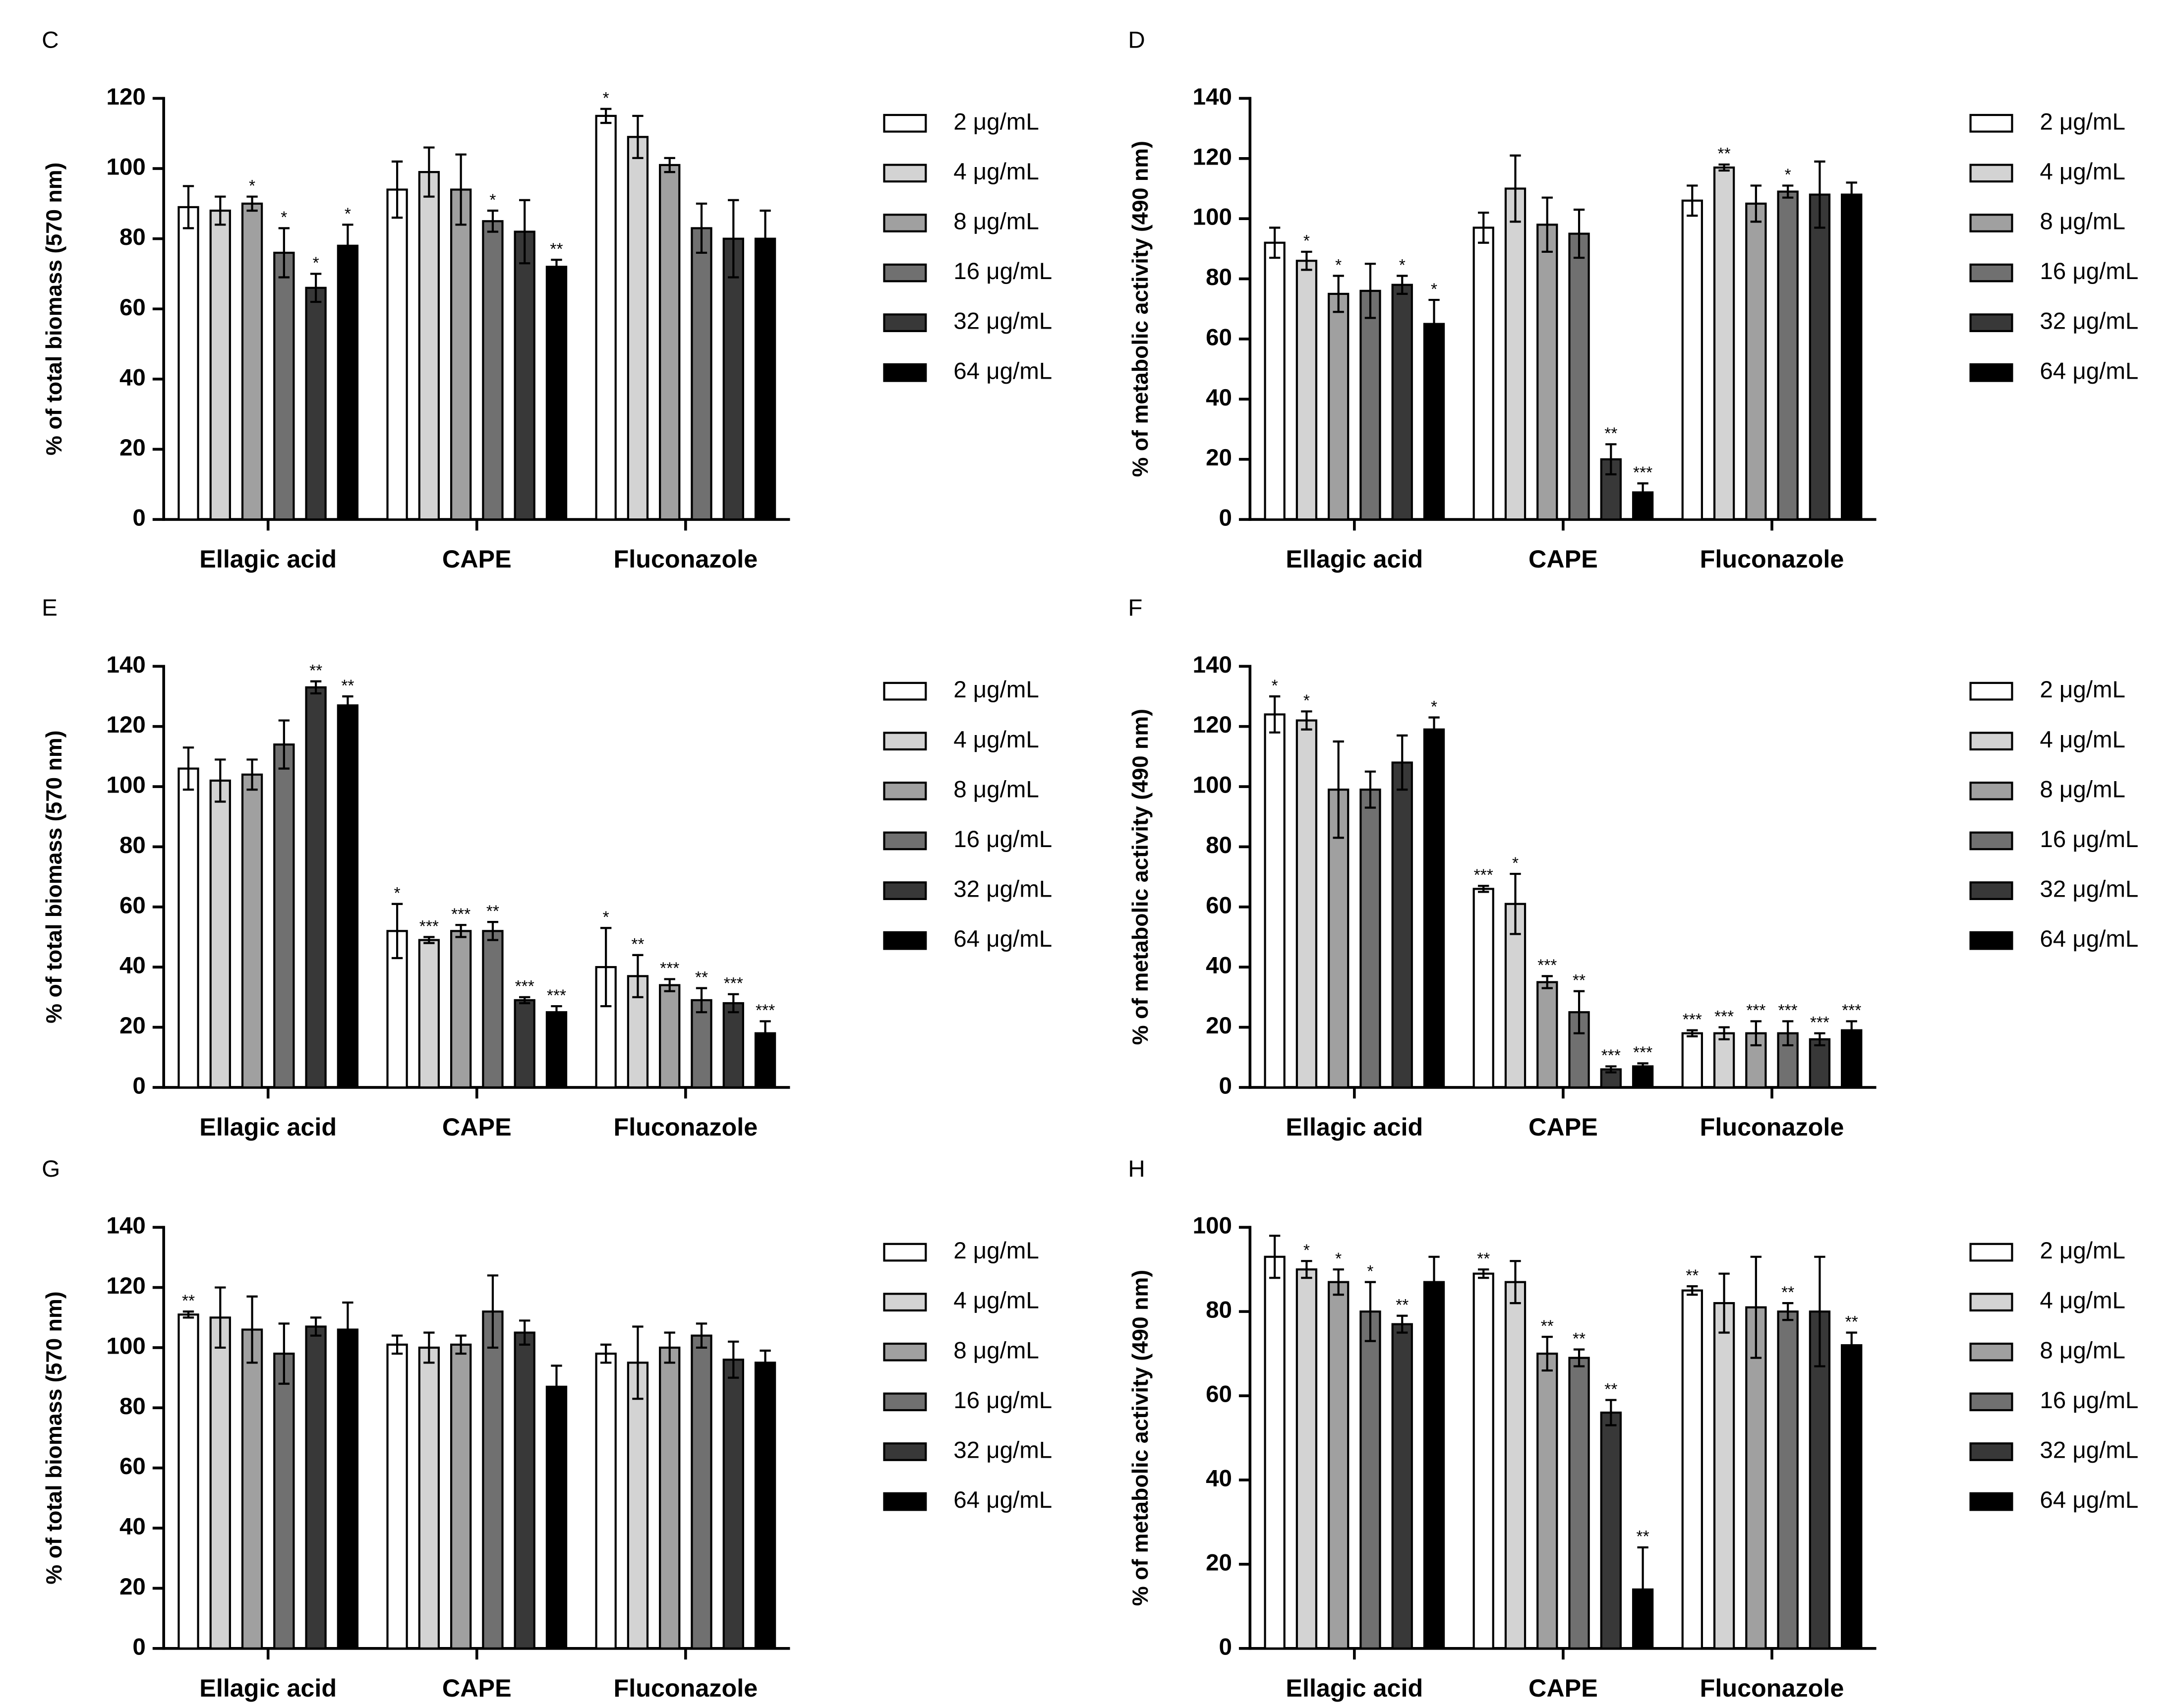 The image size is (2173, 1708). I want to click on y-tick-label: 140, so click(126, 665).